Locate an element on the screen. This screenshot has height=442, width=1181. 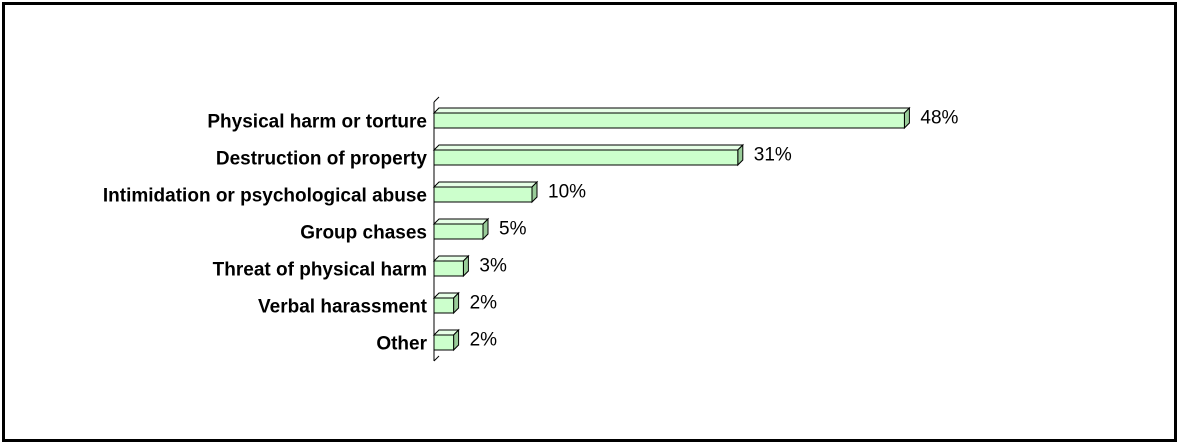
data-label: 48% is located at coordinates (939, 118).